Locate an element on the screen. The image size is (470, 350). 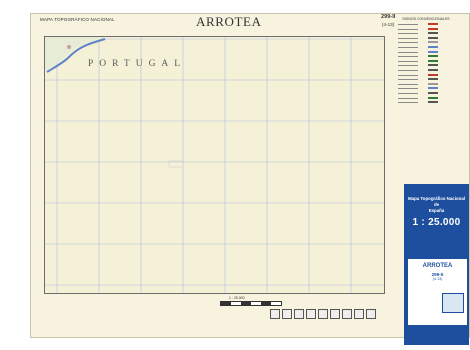
sheet-info-box: ARROTEA 299-II (4-13) is located at coordinates (437, 292).